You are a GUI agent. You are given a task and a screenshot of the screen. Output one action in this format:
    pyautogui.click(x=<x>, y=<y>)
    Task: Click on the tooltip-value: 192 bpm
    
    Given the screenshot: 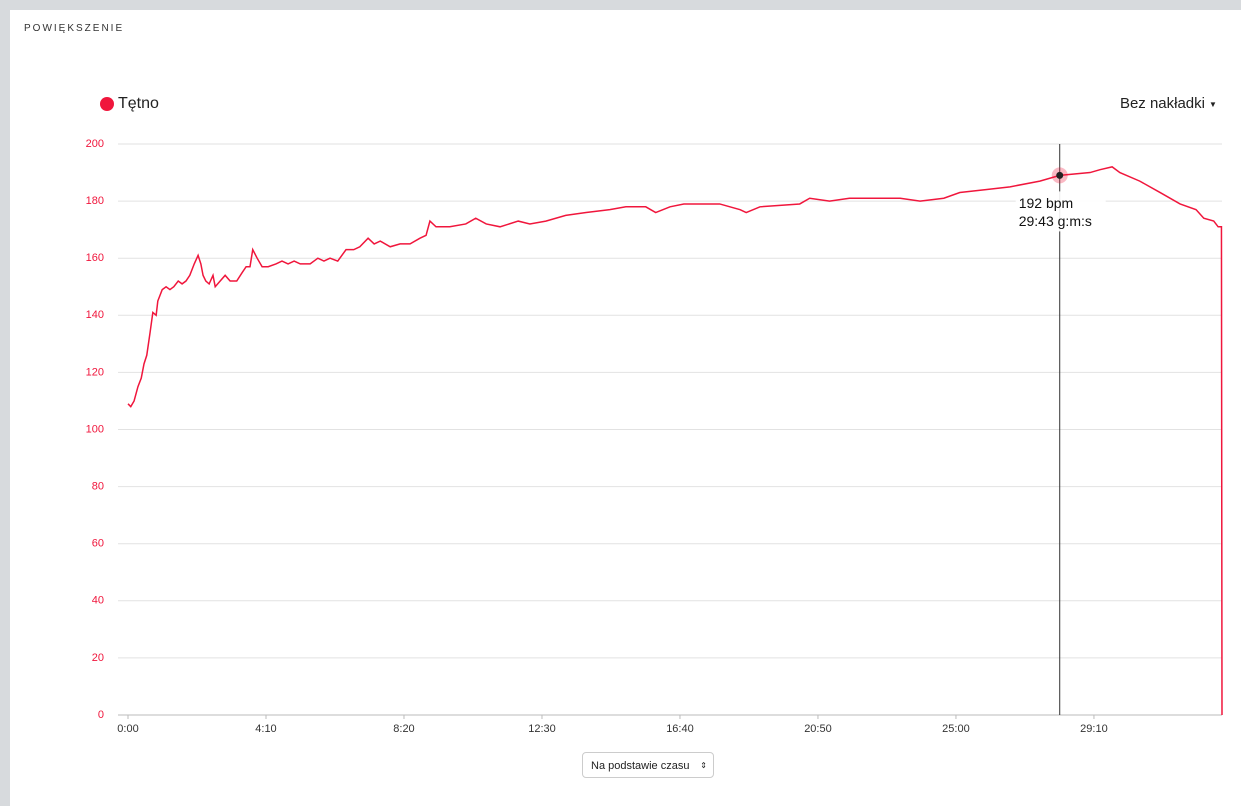 What is the action you would take?
    pyautogui.click(x=1046, y=203)
    